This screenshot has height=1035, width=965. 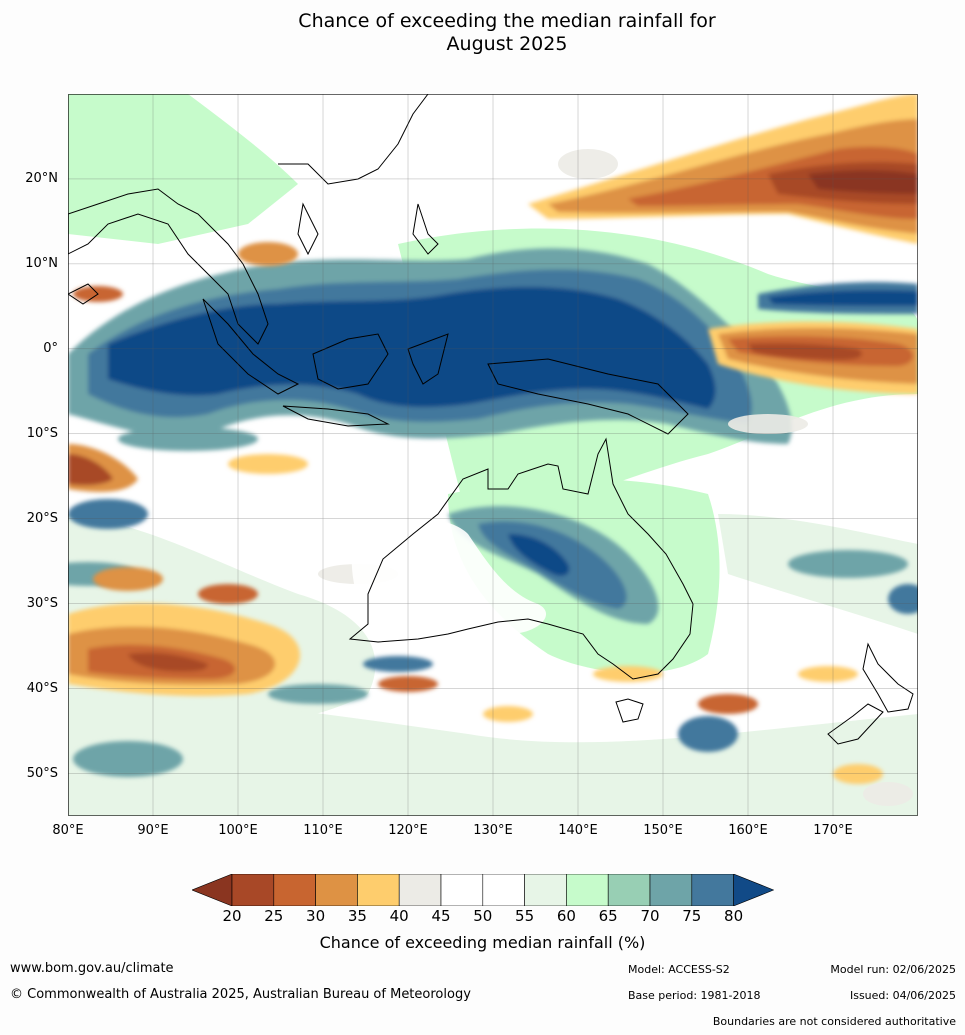 I want to click on colorbar-tick-label: 70, so click(x=650, y=916).